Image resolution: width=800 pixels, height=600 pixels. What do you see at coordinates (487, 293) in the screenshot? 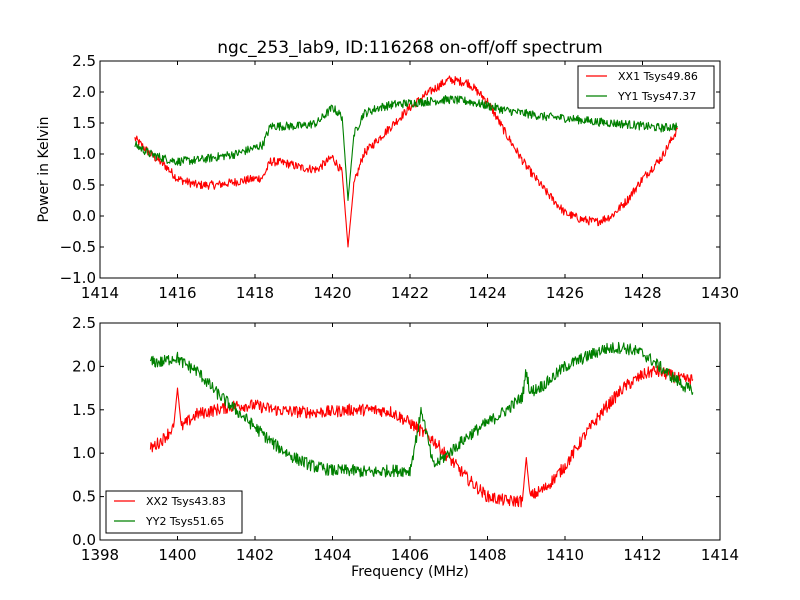
I see `x-tick-label: 1424` at bounding box center [487, 293].